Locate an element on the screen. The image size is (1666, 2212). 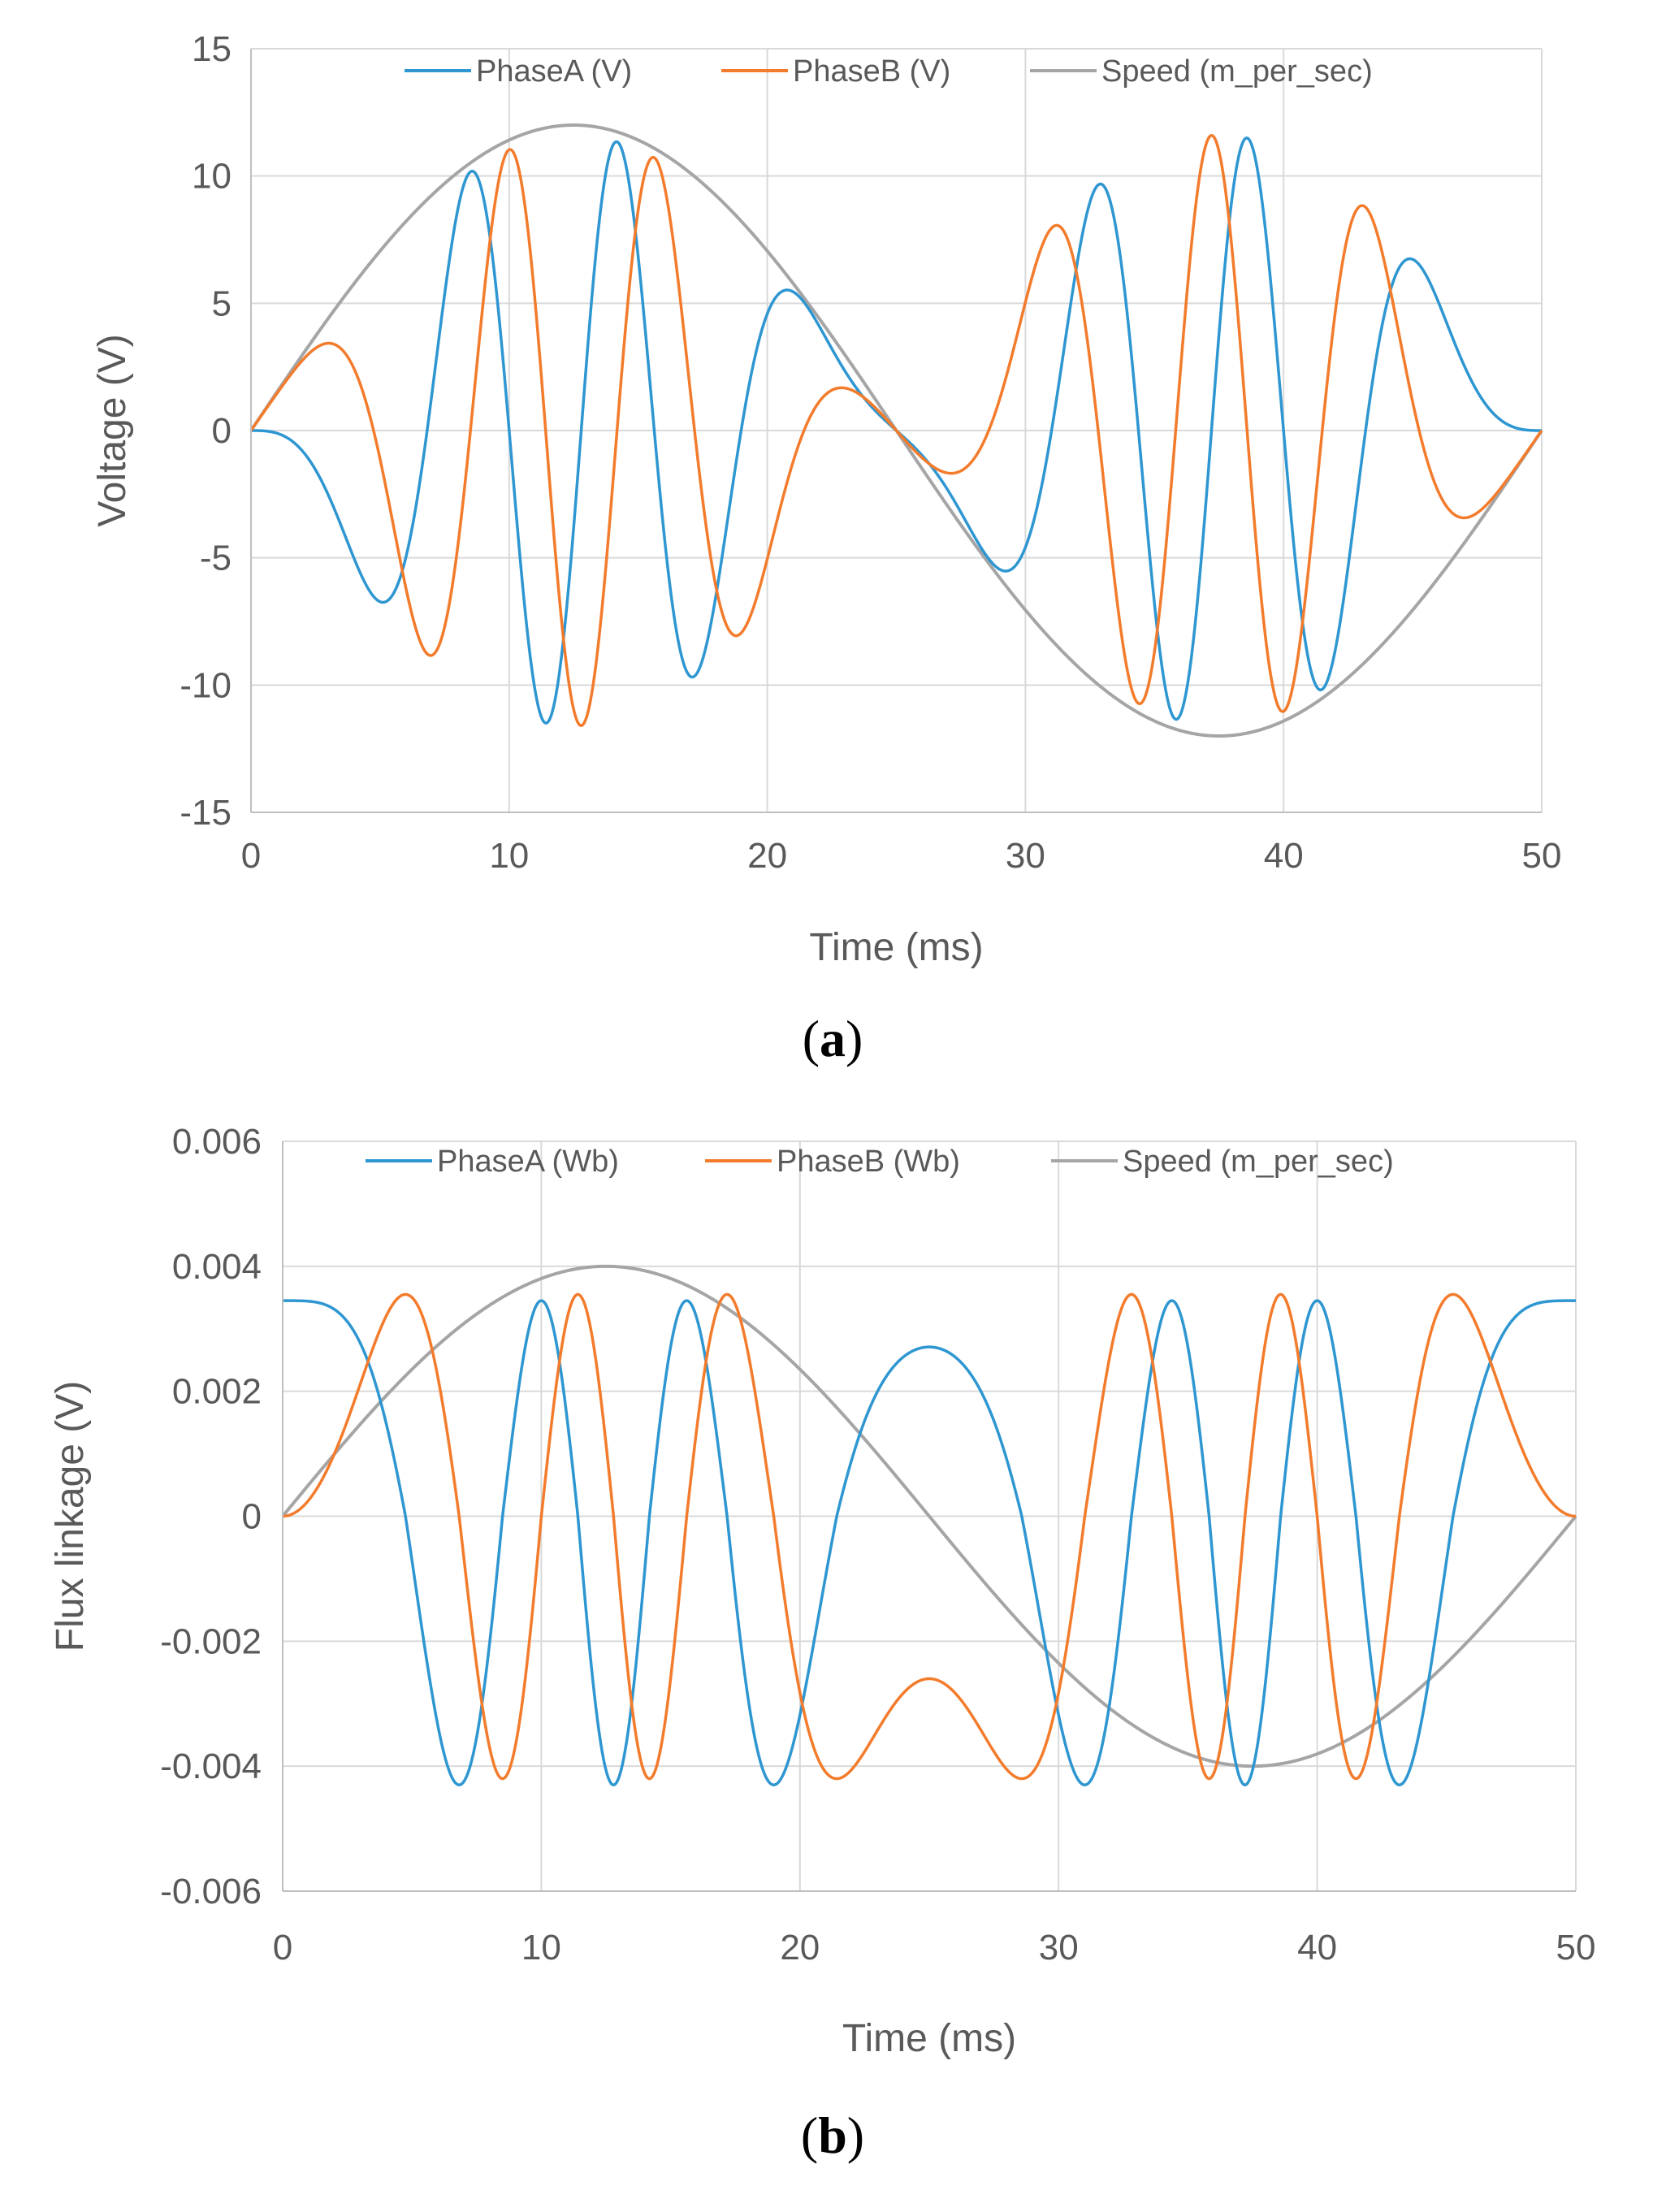
chart-b-legend-label-speed: Speed (m_per_sec) is located at coordinates (1258, 1162).